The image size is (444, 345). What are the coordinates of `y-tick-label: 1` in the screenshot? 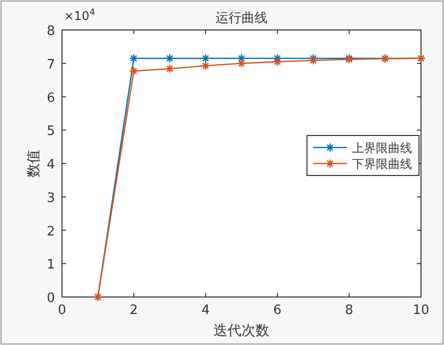 It's located at (50, 265).